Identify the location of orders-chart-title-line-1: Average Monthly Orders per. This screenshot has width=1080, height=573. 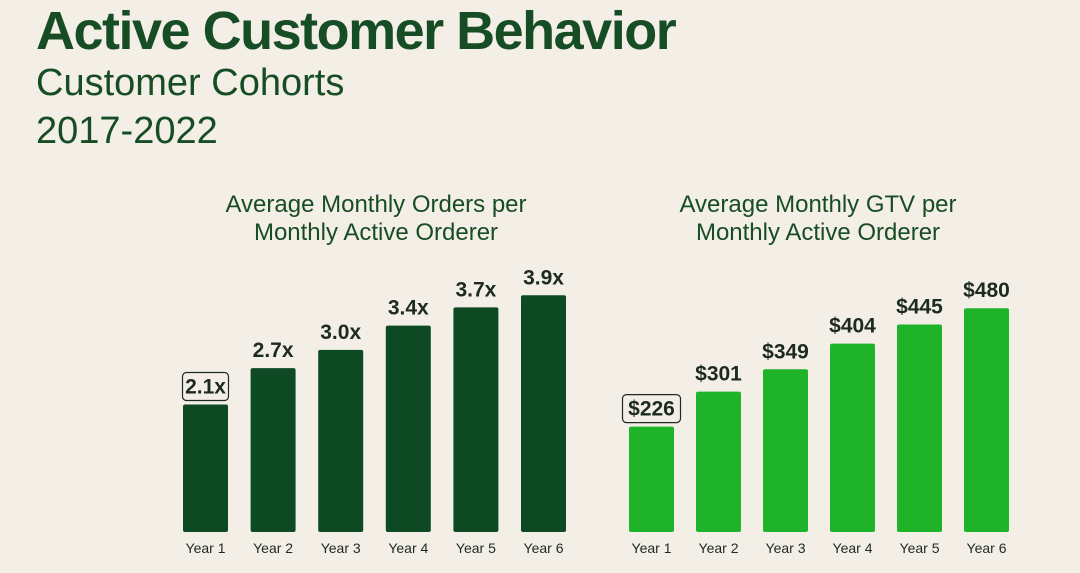
(375, 204).